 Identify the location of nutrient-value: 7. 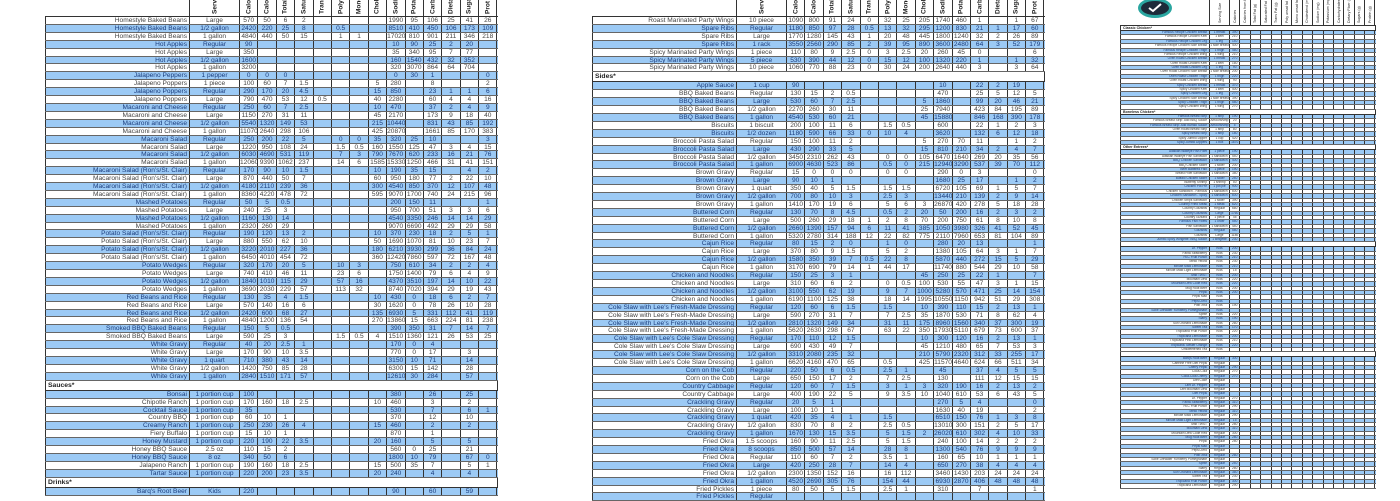
(888, 315).